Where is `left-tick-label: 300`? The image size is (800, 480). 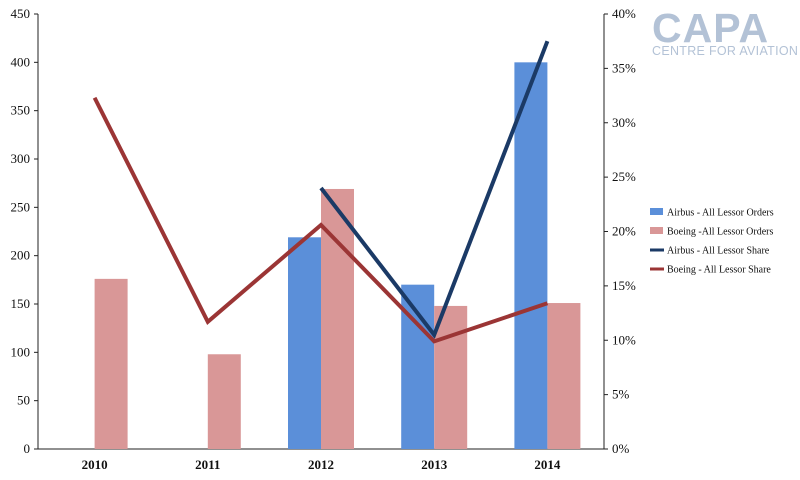
left-tick-label: 300 is located at coordinates (21, 158).